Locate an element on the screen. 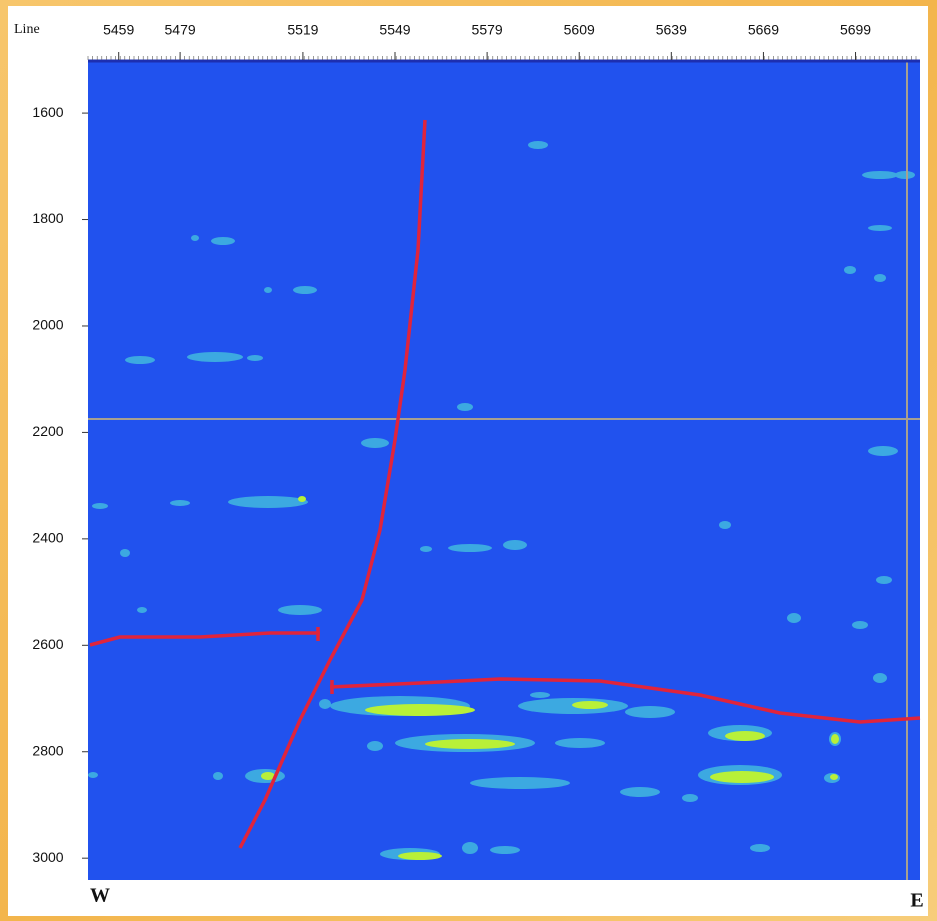 Image resolution: width=937 pixels, height=921 pixels. x-tick-label: 5699 is located at coordinates (855, 30).